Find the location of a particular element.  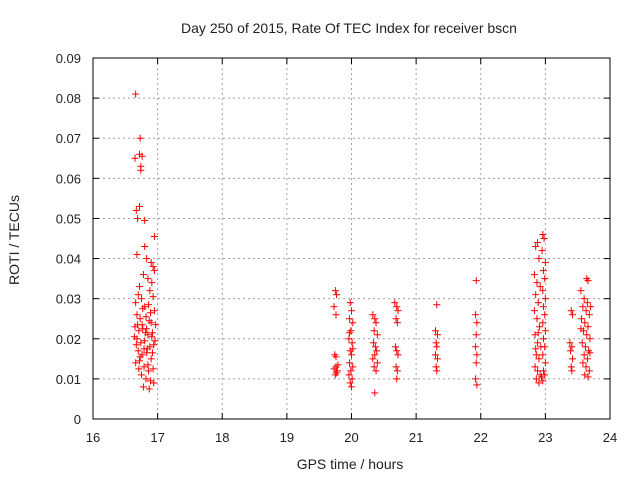

y-tick-label: 0.02 is located at coordinates (68, 339).